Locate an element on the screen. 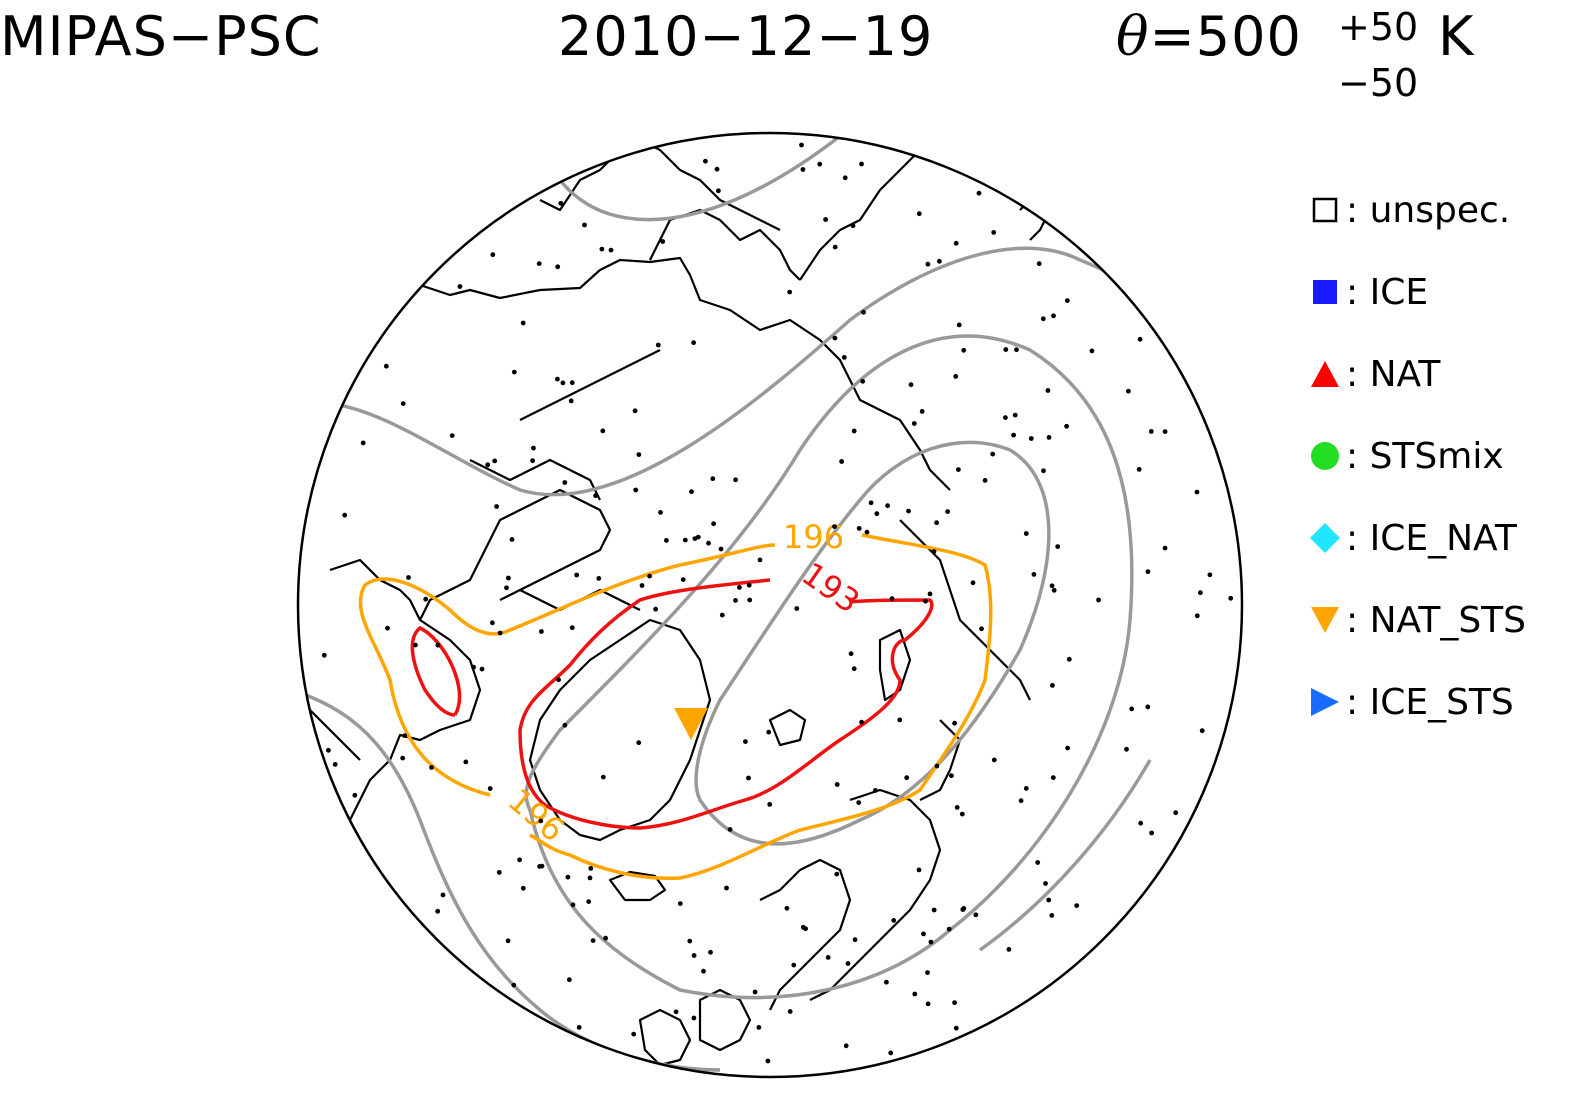  date-title: 2010−12−19 is located at coordinates (746, 36).